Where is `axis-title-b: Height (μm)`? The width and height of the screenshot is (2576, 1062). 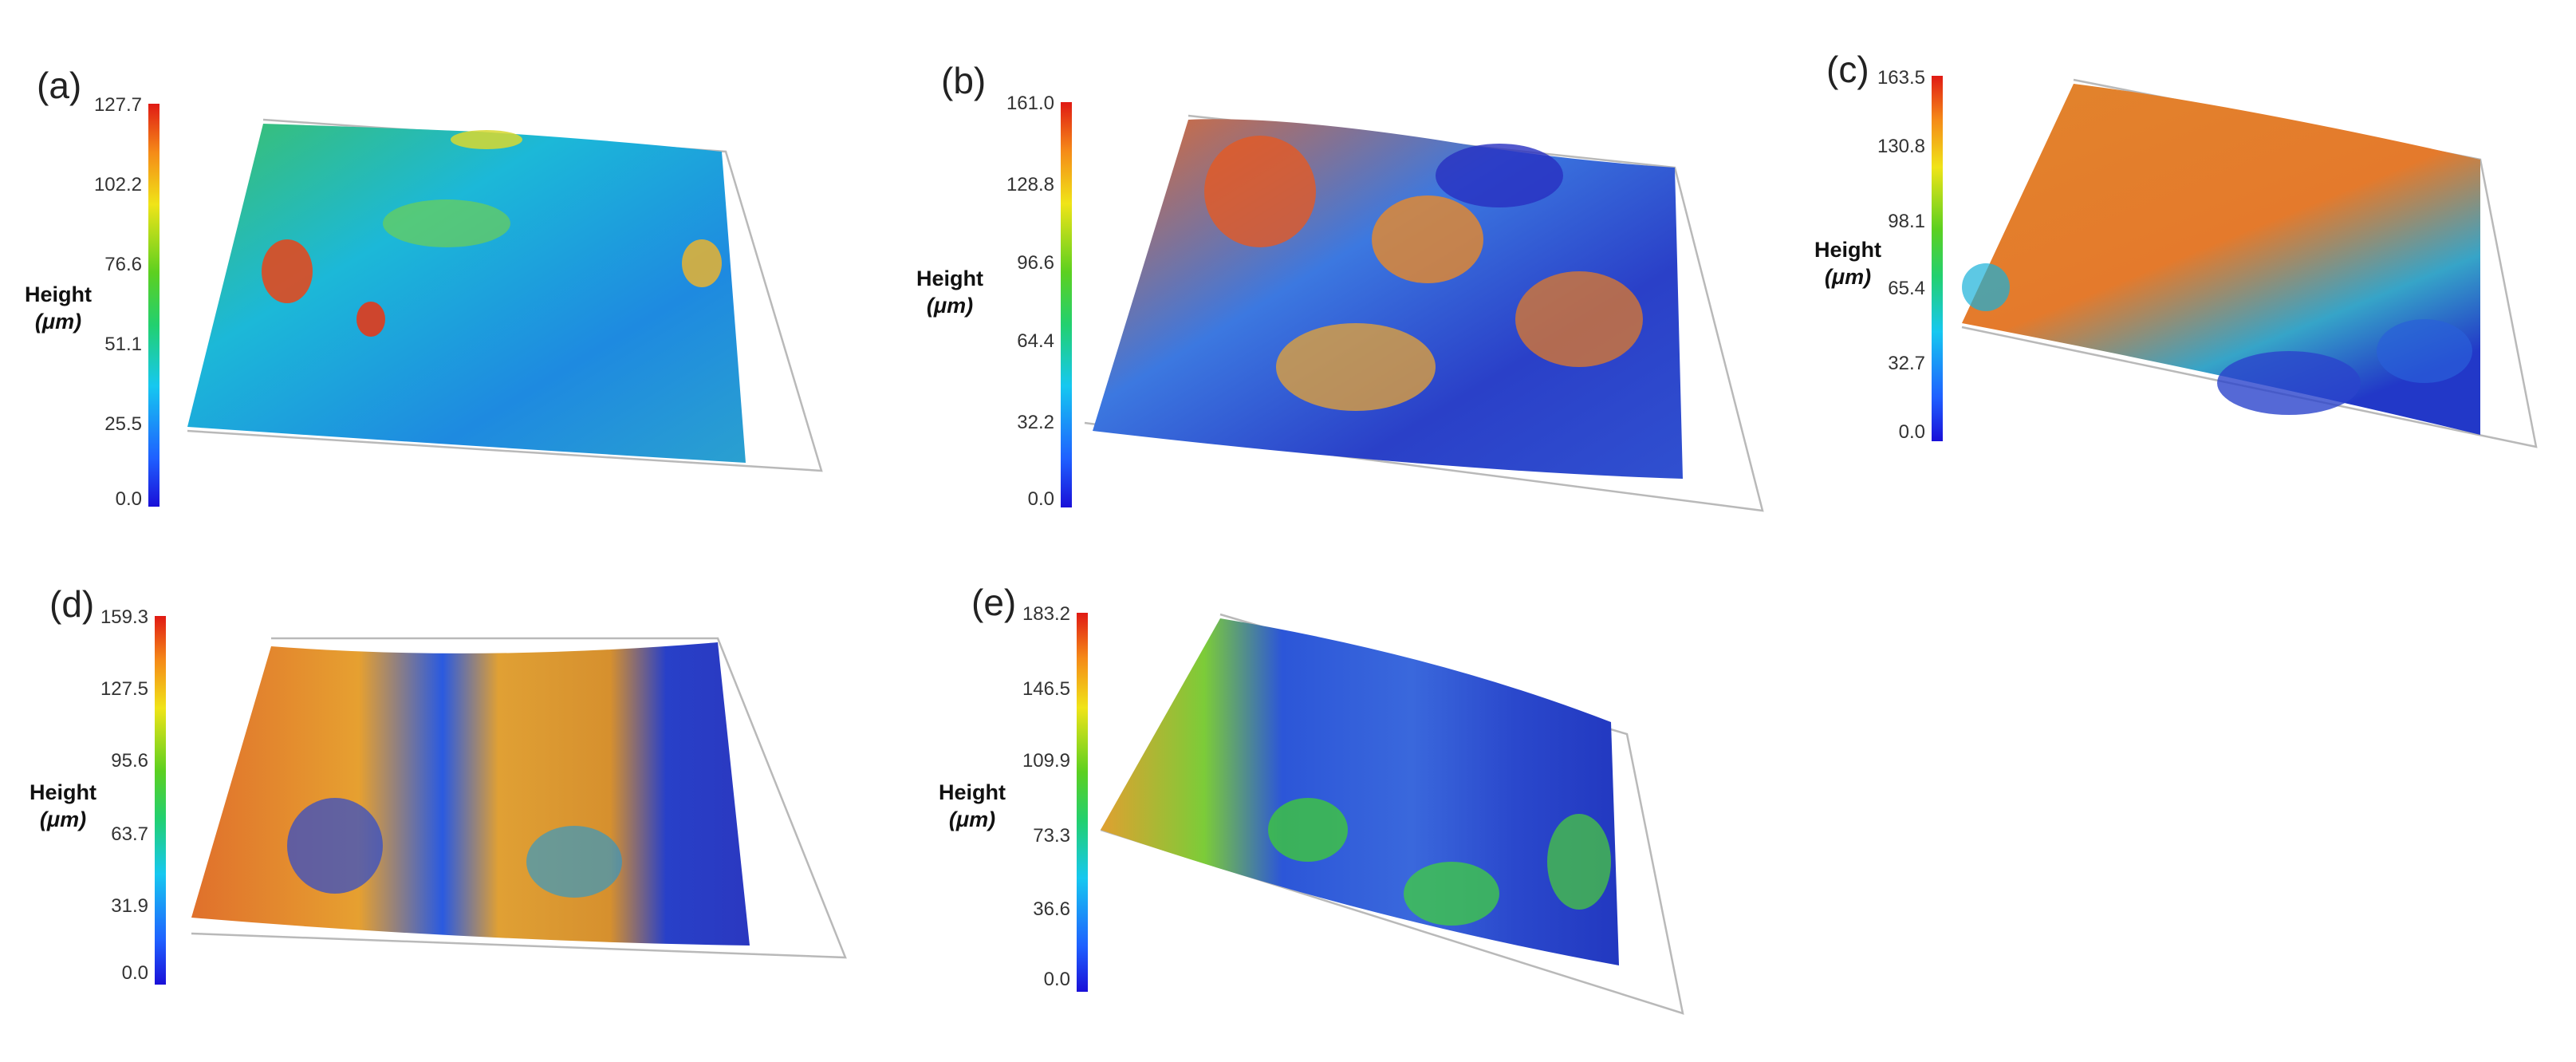
axis-title-b: Height (μm) is located at coordinates (950, 292).